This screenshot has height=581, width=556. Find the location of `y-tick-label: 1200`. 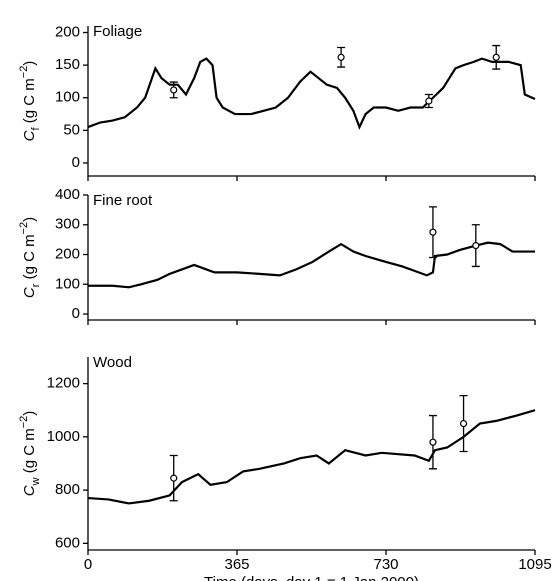

y-tick-label: 1200 is located at coordinates (63, 383).